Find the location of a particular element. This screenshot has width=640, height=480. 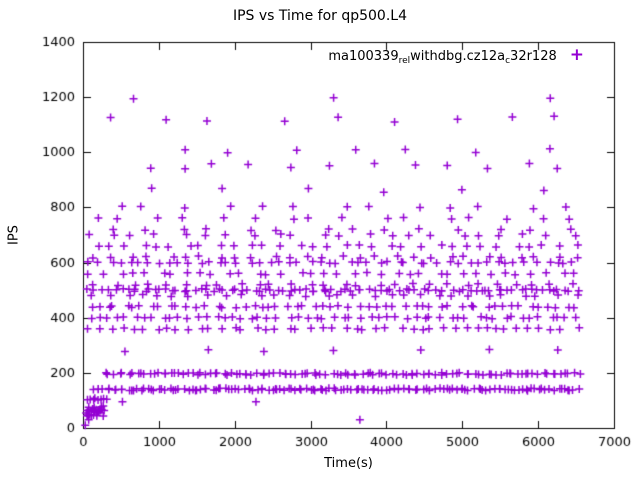

legend-marker-icon: + is located at coordinates (576, 55).